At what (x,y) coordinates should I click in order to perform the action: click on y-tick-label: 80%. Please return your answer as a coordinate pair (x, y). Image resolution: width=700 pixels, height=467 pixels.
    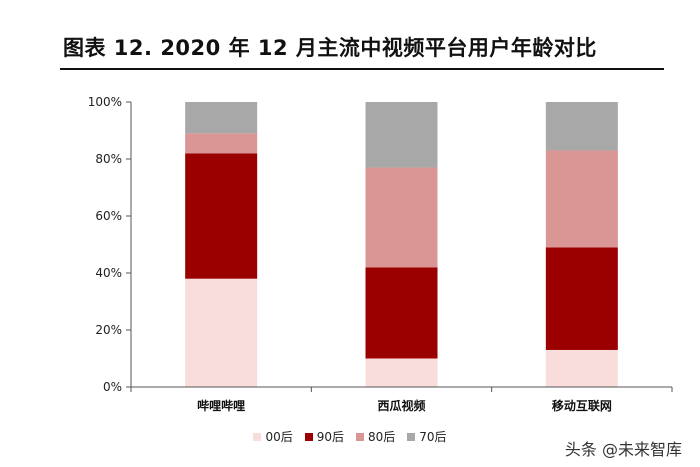
    Looking at the image, I should click on (108, 159).